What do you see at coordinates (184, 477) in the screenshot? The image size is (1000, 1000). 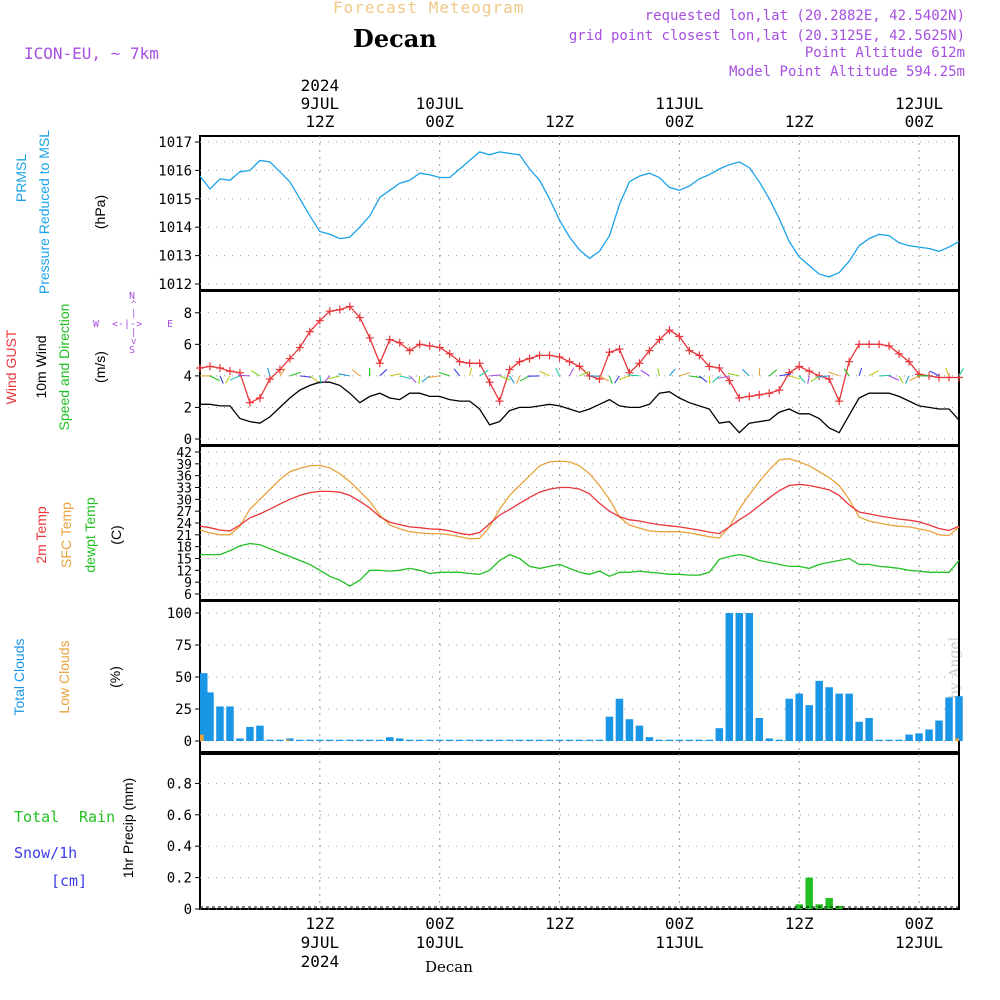 I see `temperature-ytick-label: 36` at bounding box center [184, 477].